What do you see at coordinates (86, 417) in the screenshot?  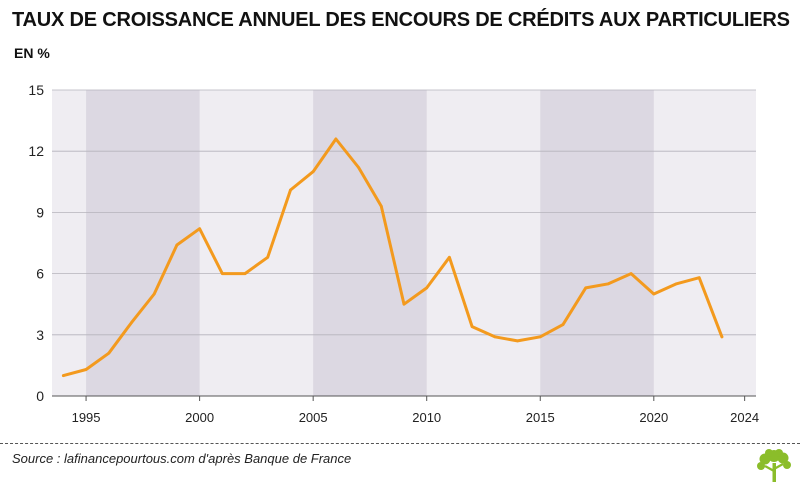 I see `x-tick-label: 1995` at bounding box center [86, 417].